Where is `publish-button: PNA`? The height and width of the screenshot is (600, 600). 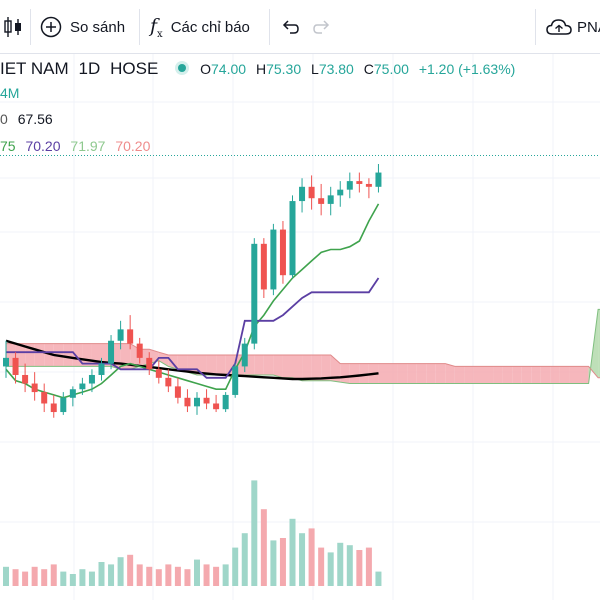 publish-button: PNA is located at coordinates (572, 27).